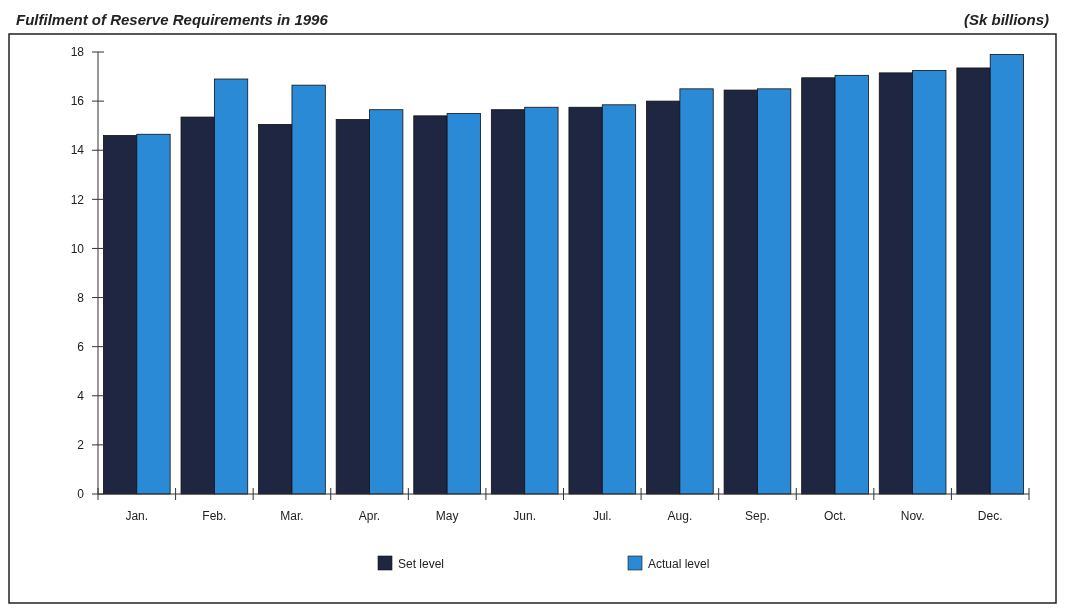  I want to click on x-tick-label: Jan., so click(137, 516).